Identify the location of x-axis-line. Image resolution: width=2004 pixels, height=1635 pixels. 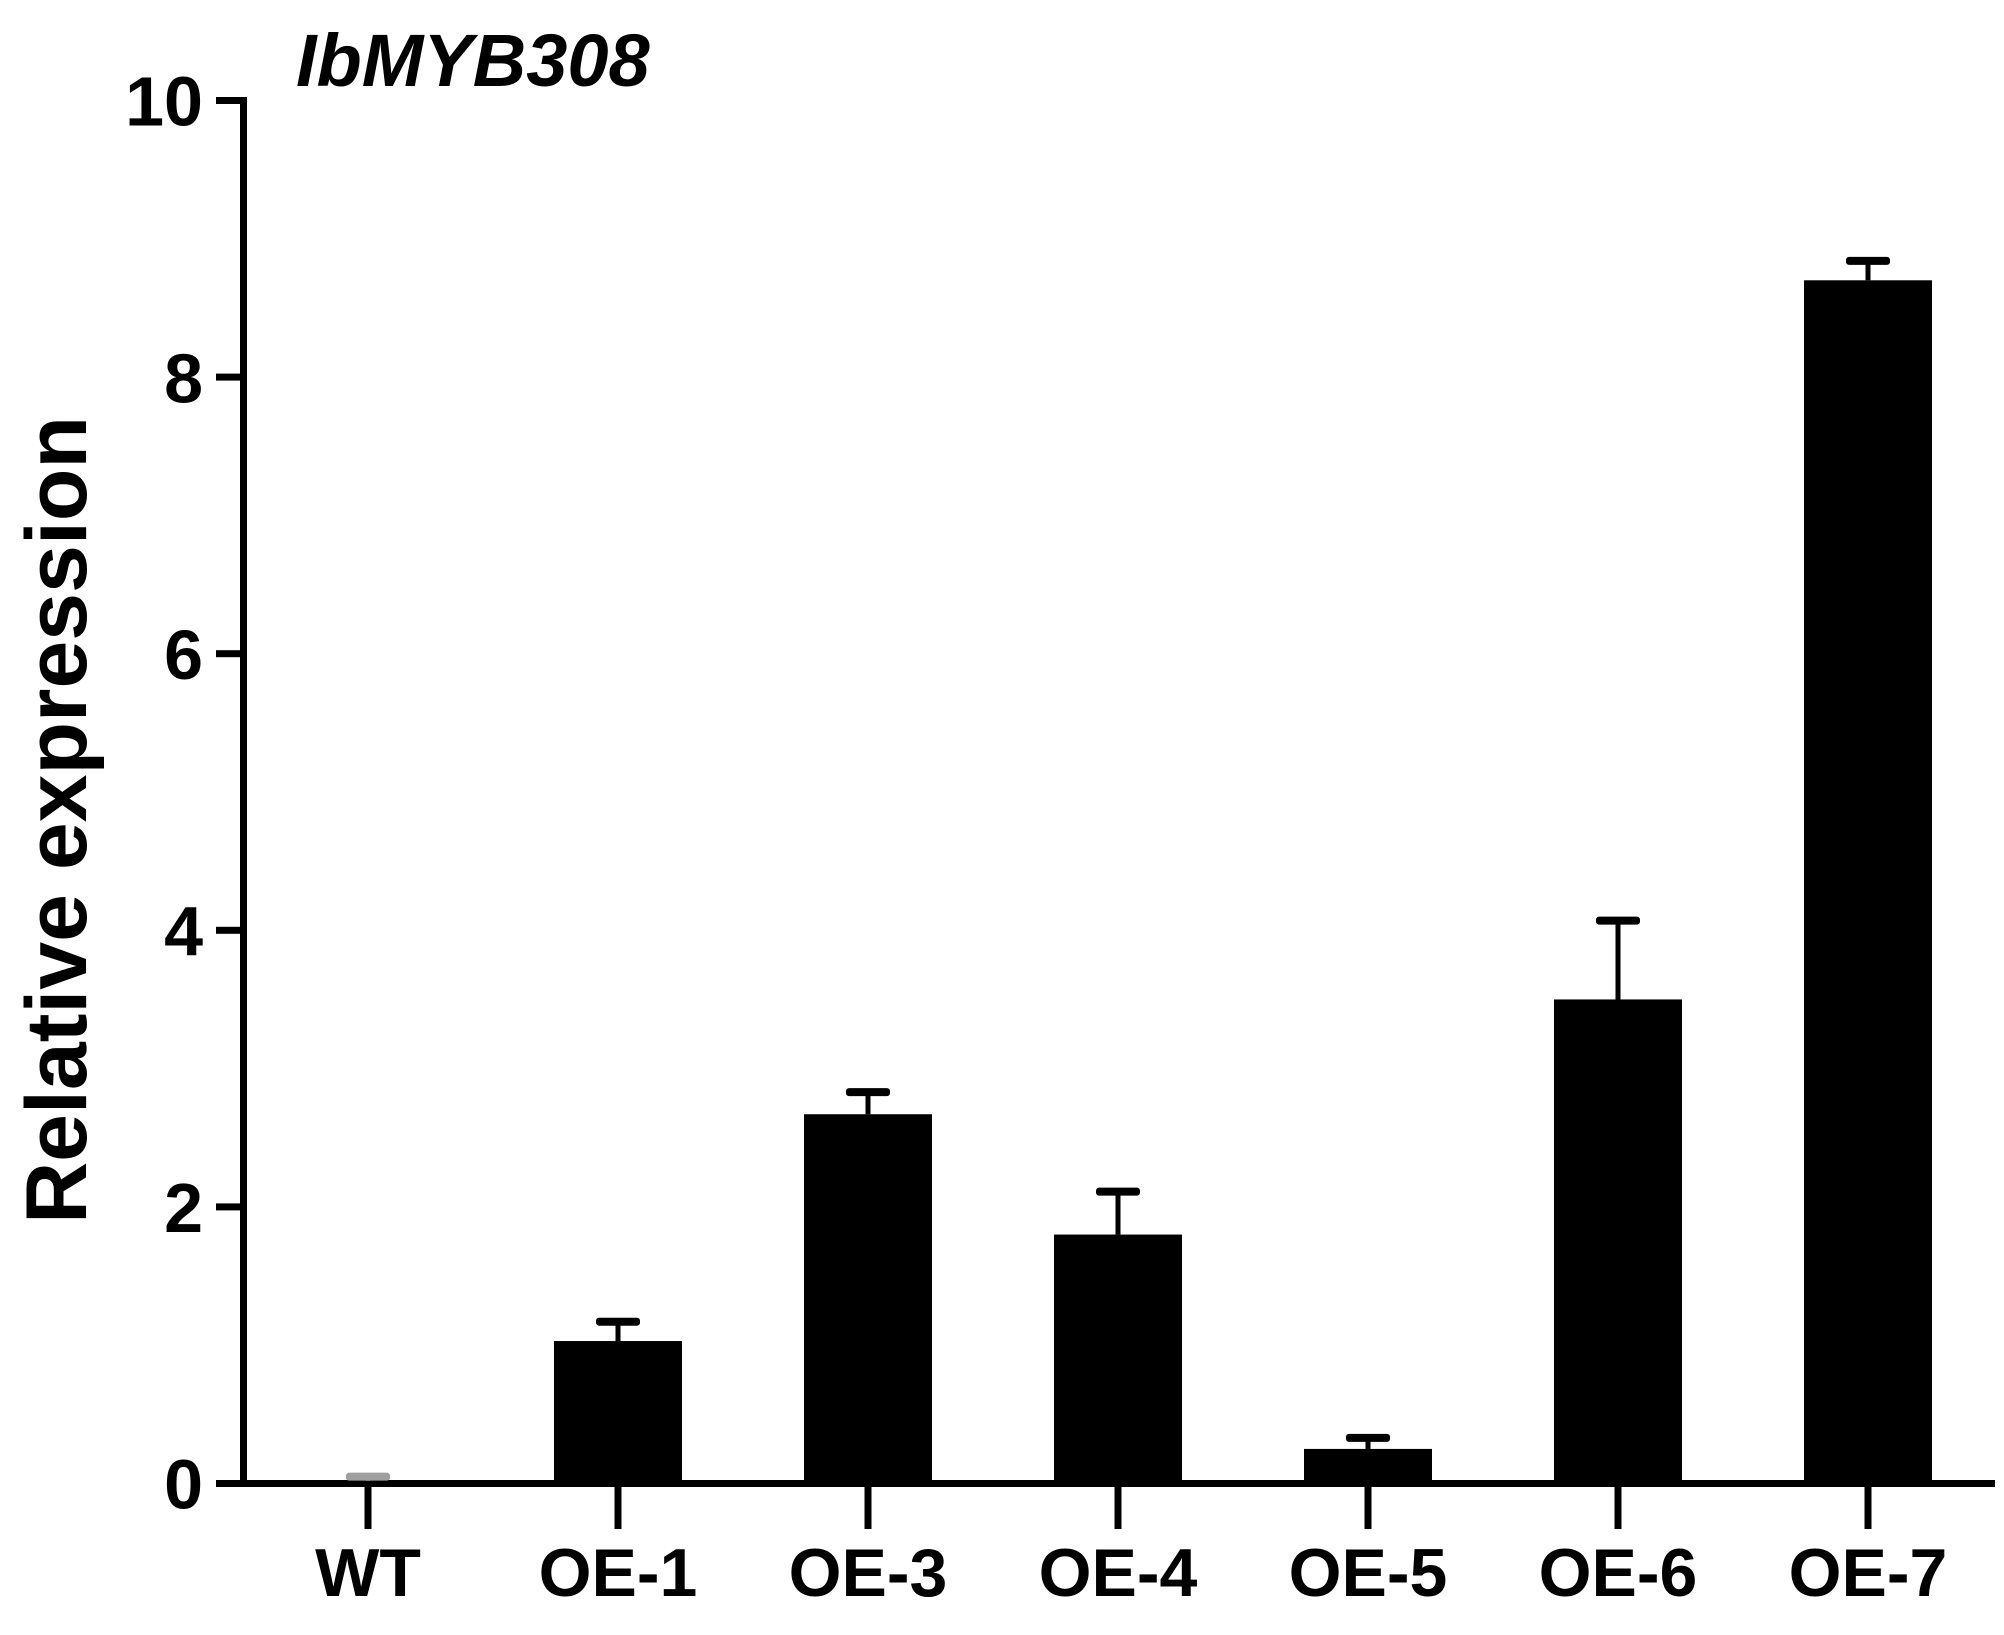
(1117, 1483).